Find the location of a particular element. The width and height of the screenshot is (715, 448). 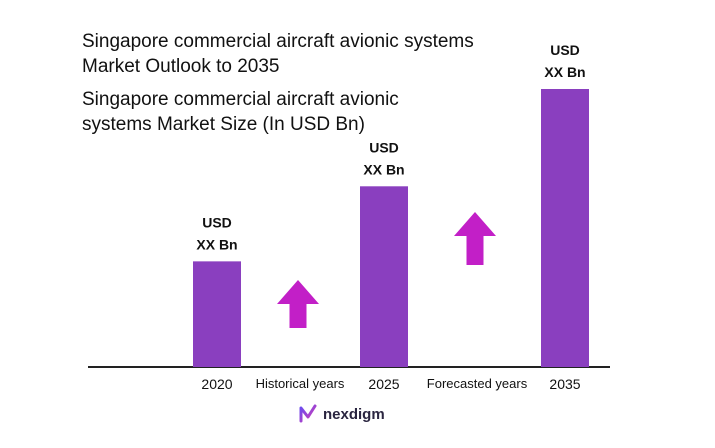

data-label-2020-line-1: USD is located at coordinates (217, 222).